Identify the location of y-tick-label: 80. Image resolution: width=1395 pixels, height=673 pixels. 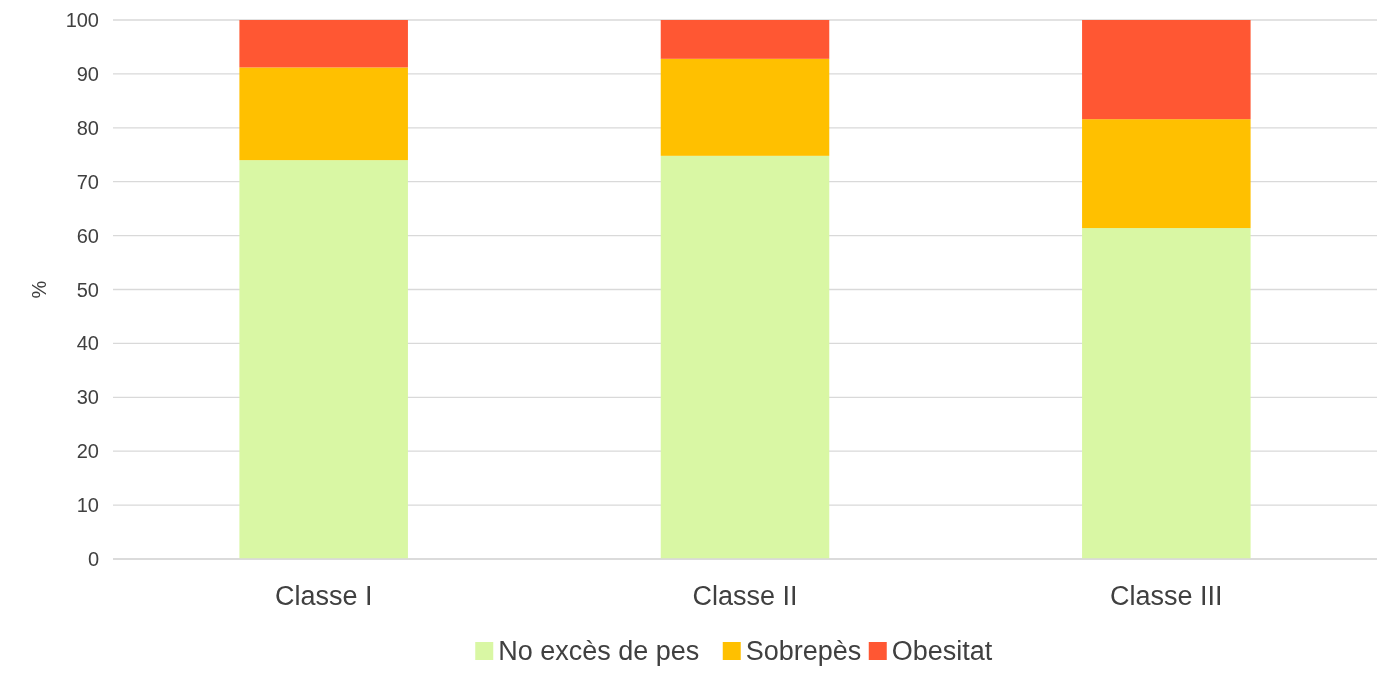
(87, 127).